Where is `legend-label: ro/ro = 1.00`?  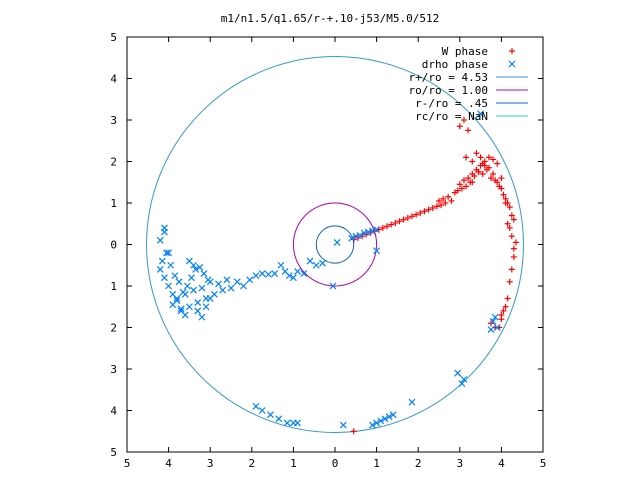 legend-label: ro/ro = 1.00 is located at coordinates (448, 90).